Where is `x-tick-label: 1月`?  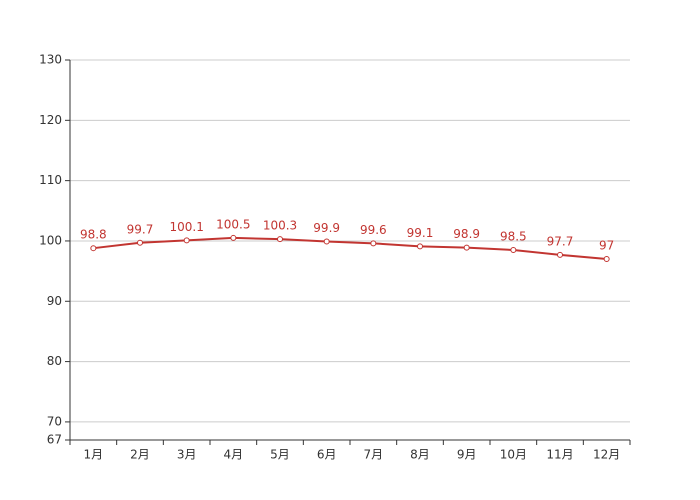
x-tick-label: 1月 is located at coordinates (94, 455).